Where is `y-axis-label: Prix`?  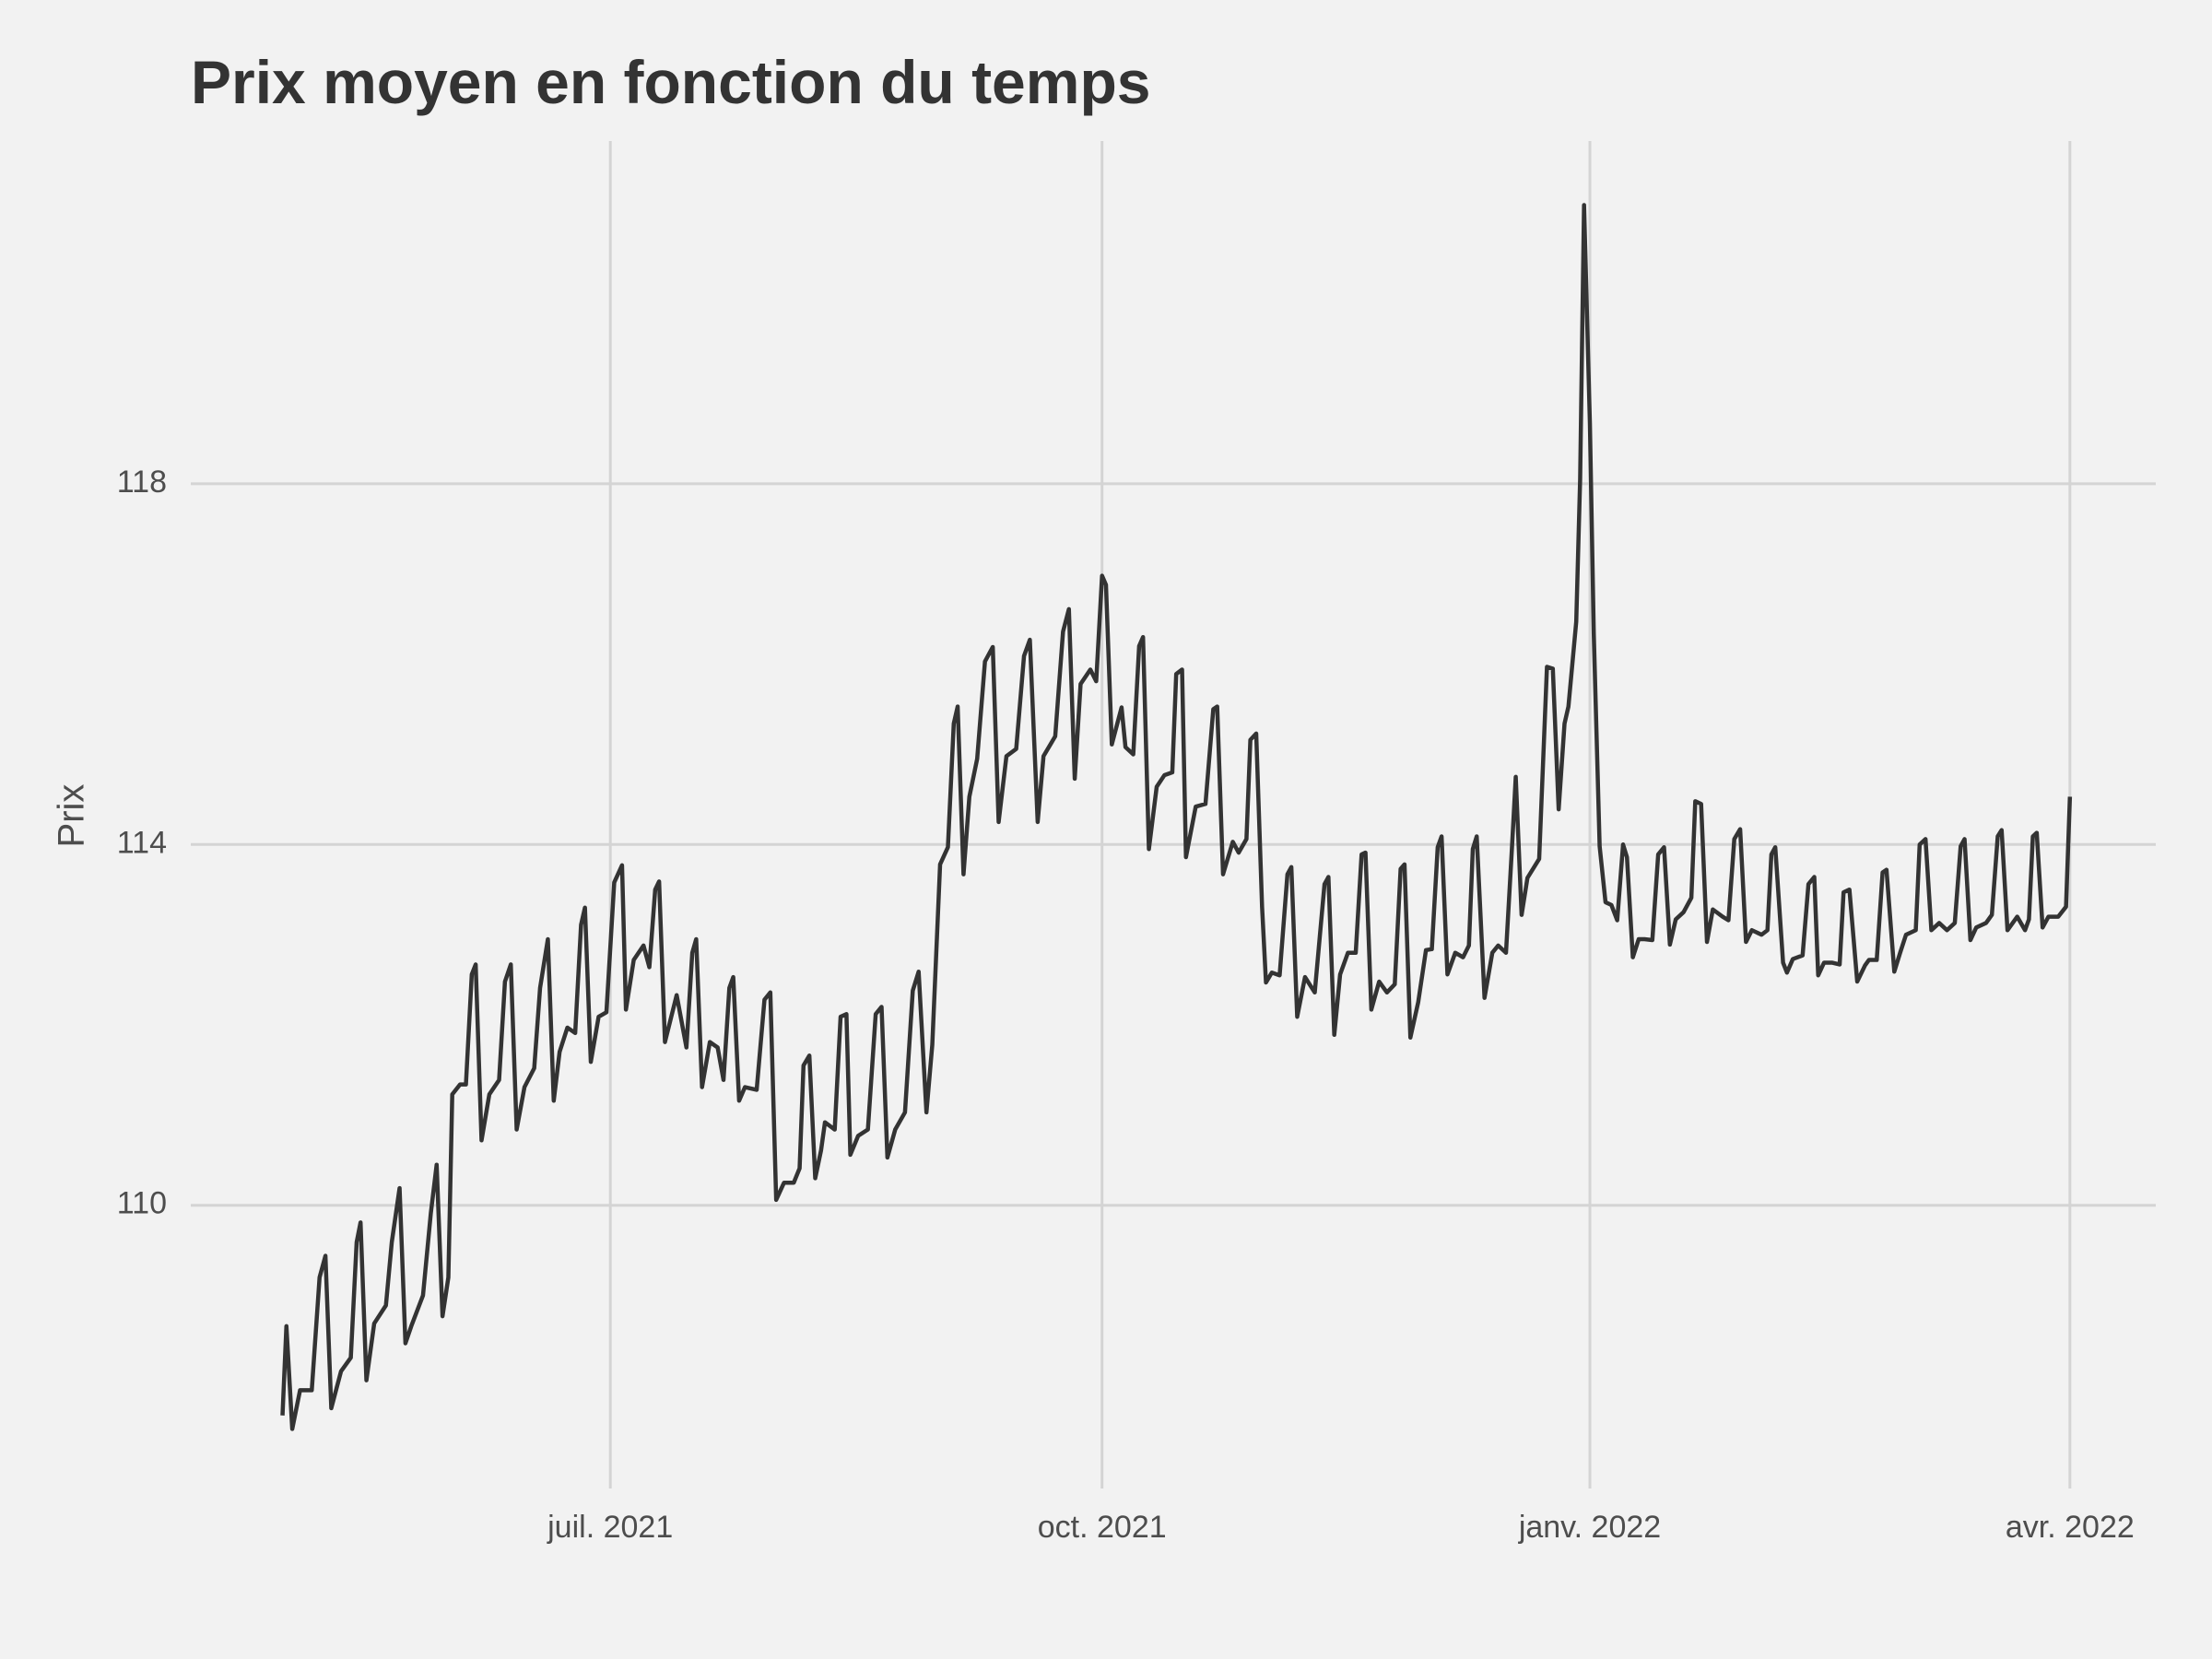
y-axis-label: Prix is located at coordinates (72, 816).